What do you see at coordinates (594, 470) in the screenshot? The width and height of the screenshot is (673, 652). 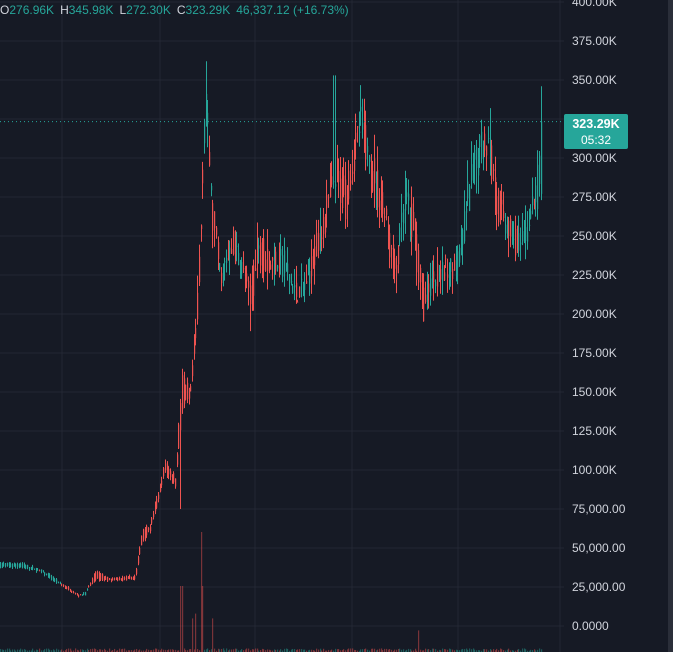 I see `price-tick-label: 100.00K` at bounding box center [594, 470].